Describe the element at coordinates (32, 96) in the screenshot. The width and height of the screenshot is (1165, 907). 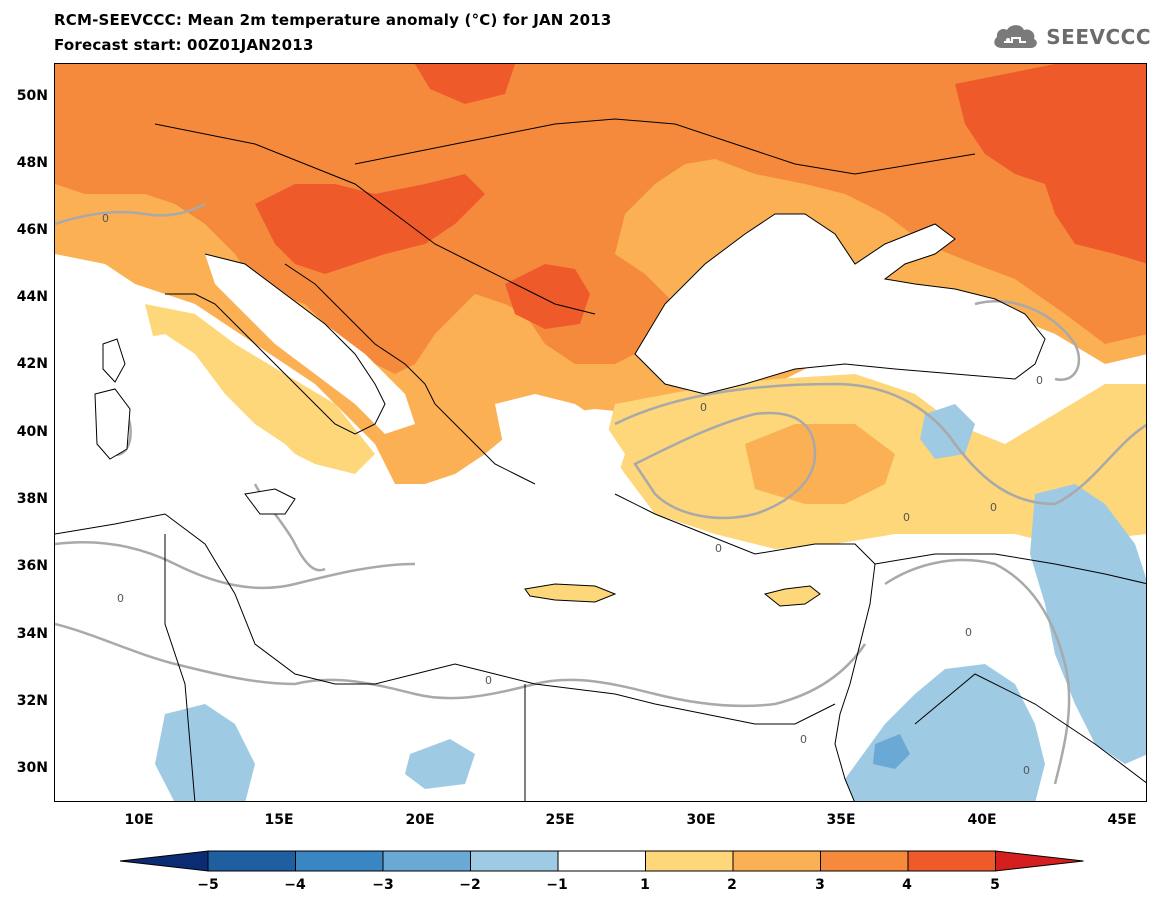
I see `lat-label-50n: 50N` at that location.